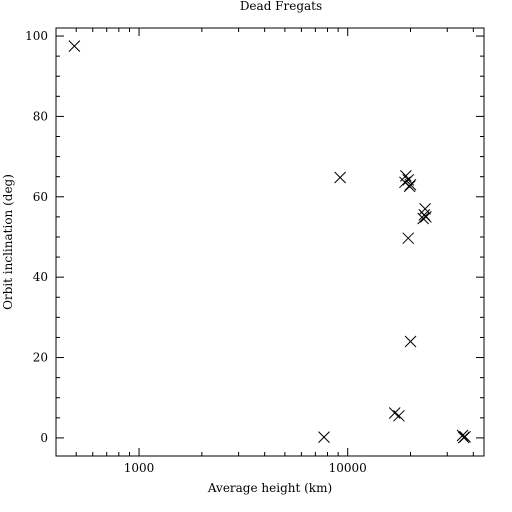  Describe the element at coordinates (40, 358) in the screenshot. I see `y-tick-label: 20` at that location.